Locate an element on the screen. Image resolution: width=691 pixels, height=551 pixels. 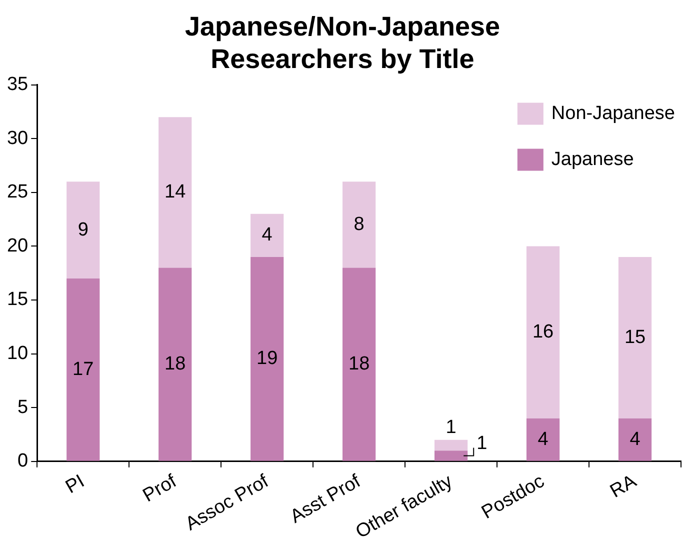
chart-title: Japanese/Non-Japanese Researchers by Title is located at coordinates (342, 43).